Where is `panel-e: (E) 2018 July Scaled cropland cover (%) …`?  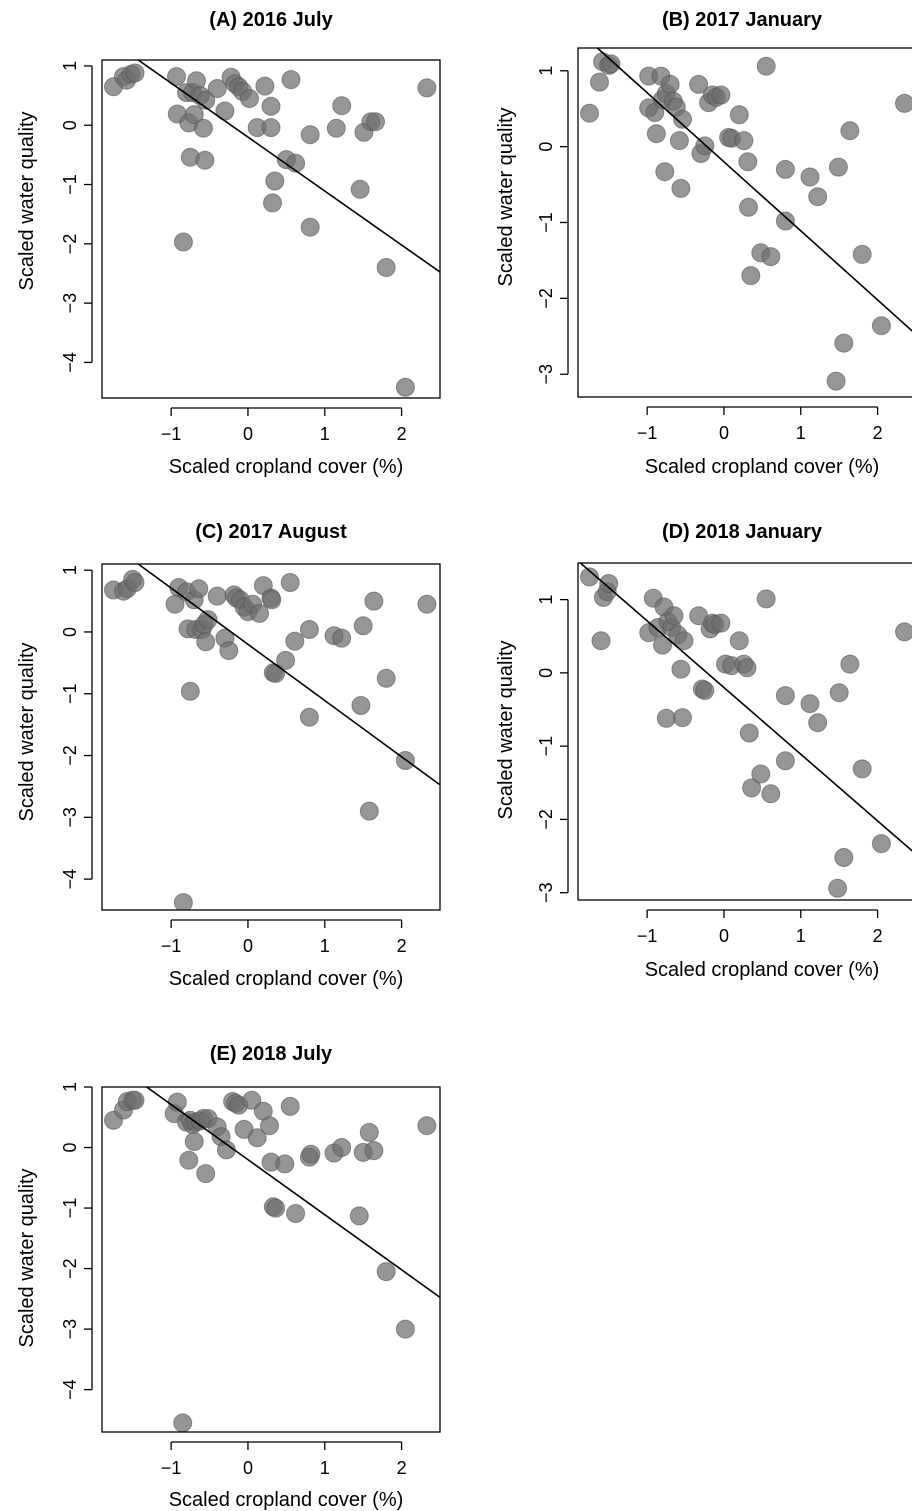
panel-e: (E) 2018 July Scaled cropland cover (%) … is located at coordinates (228, 1277).